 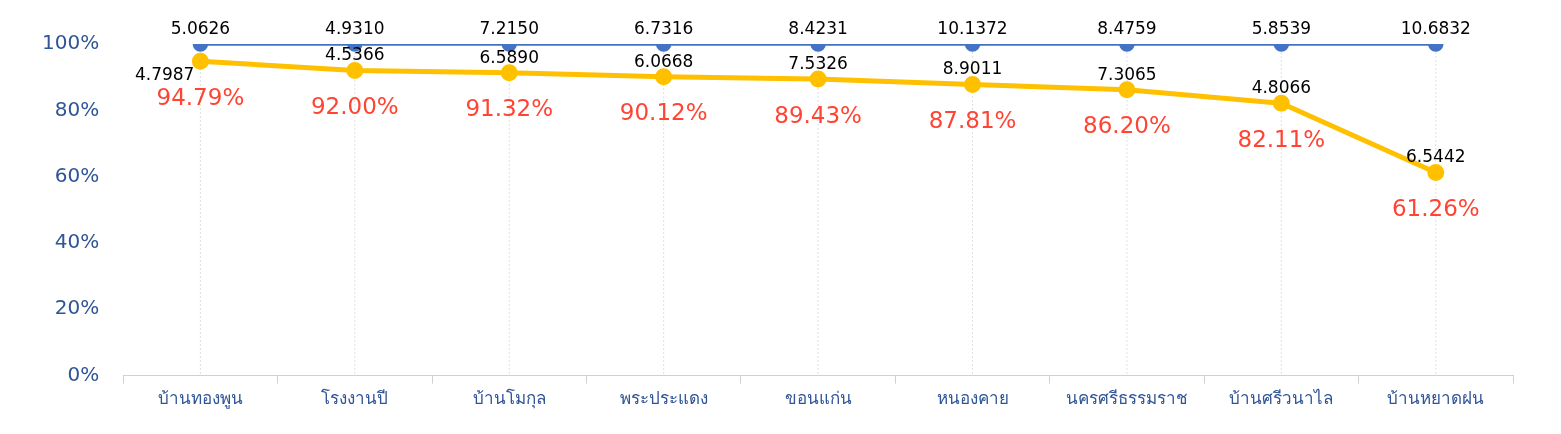 What do you see at coordinates (77, 174) in the screenshot?
I see `y-tick-label: 60%` at bounding box center [77, 174].